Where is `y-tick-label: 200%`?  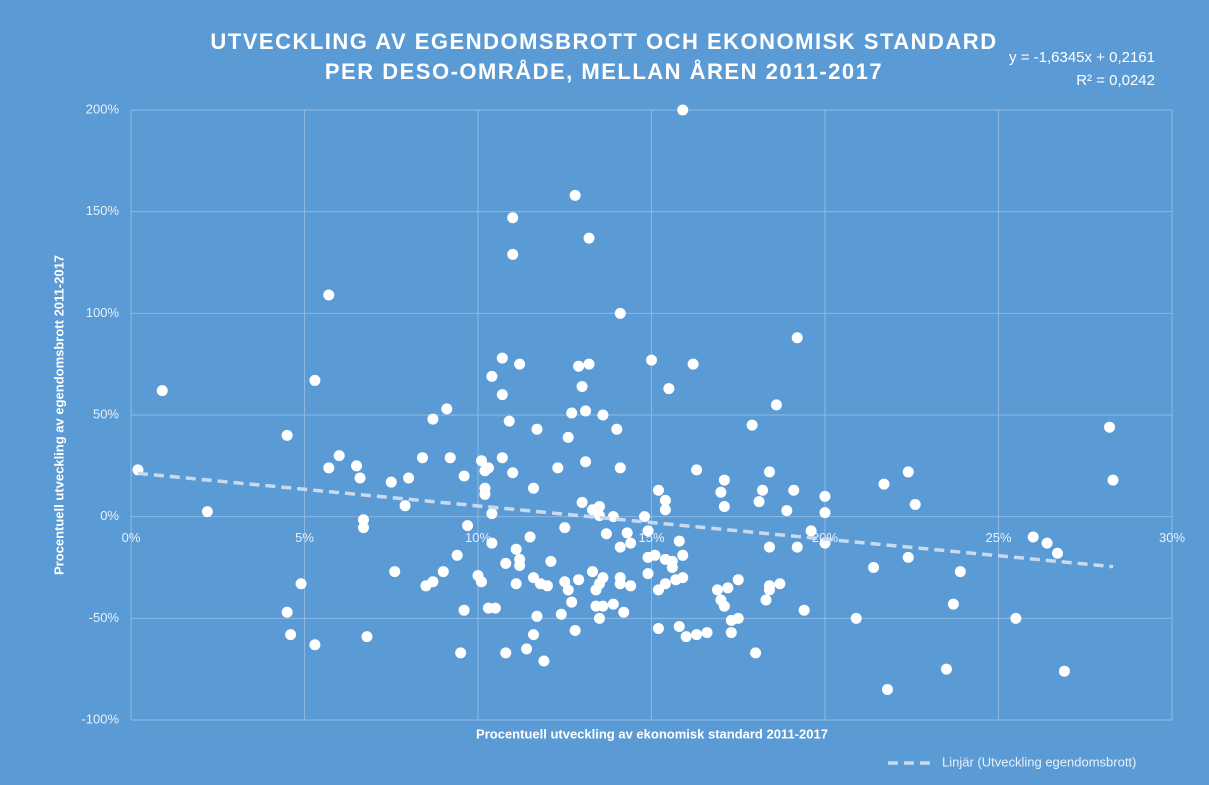 y-tick-label: 200% is located at coordinates (103, 108).